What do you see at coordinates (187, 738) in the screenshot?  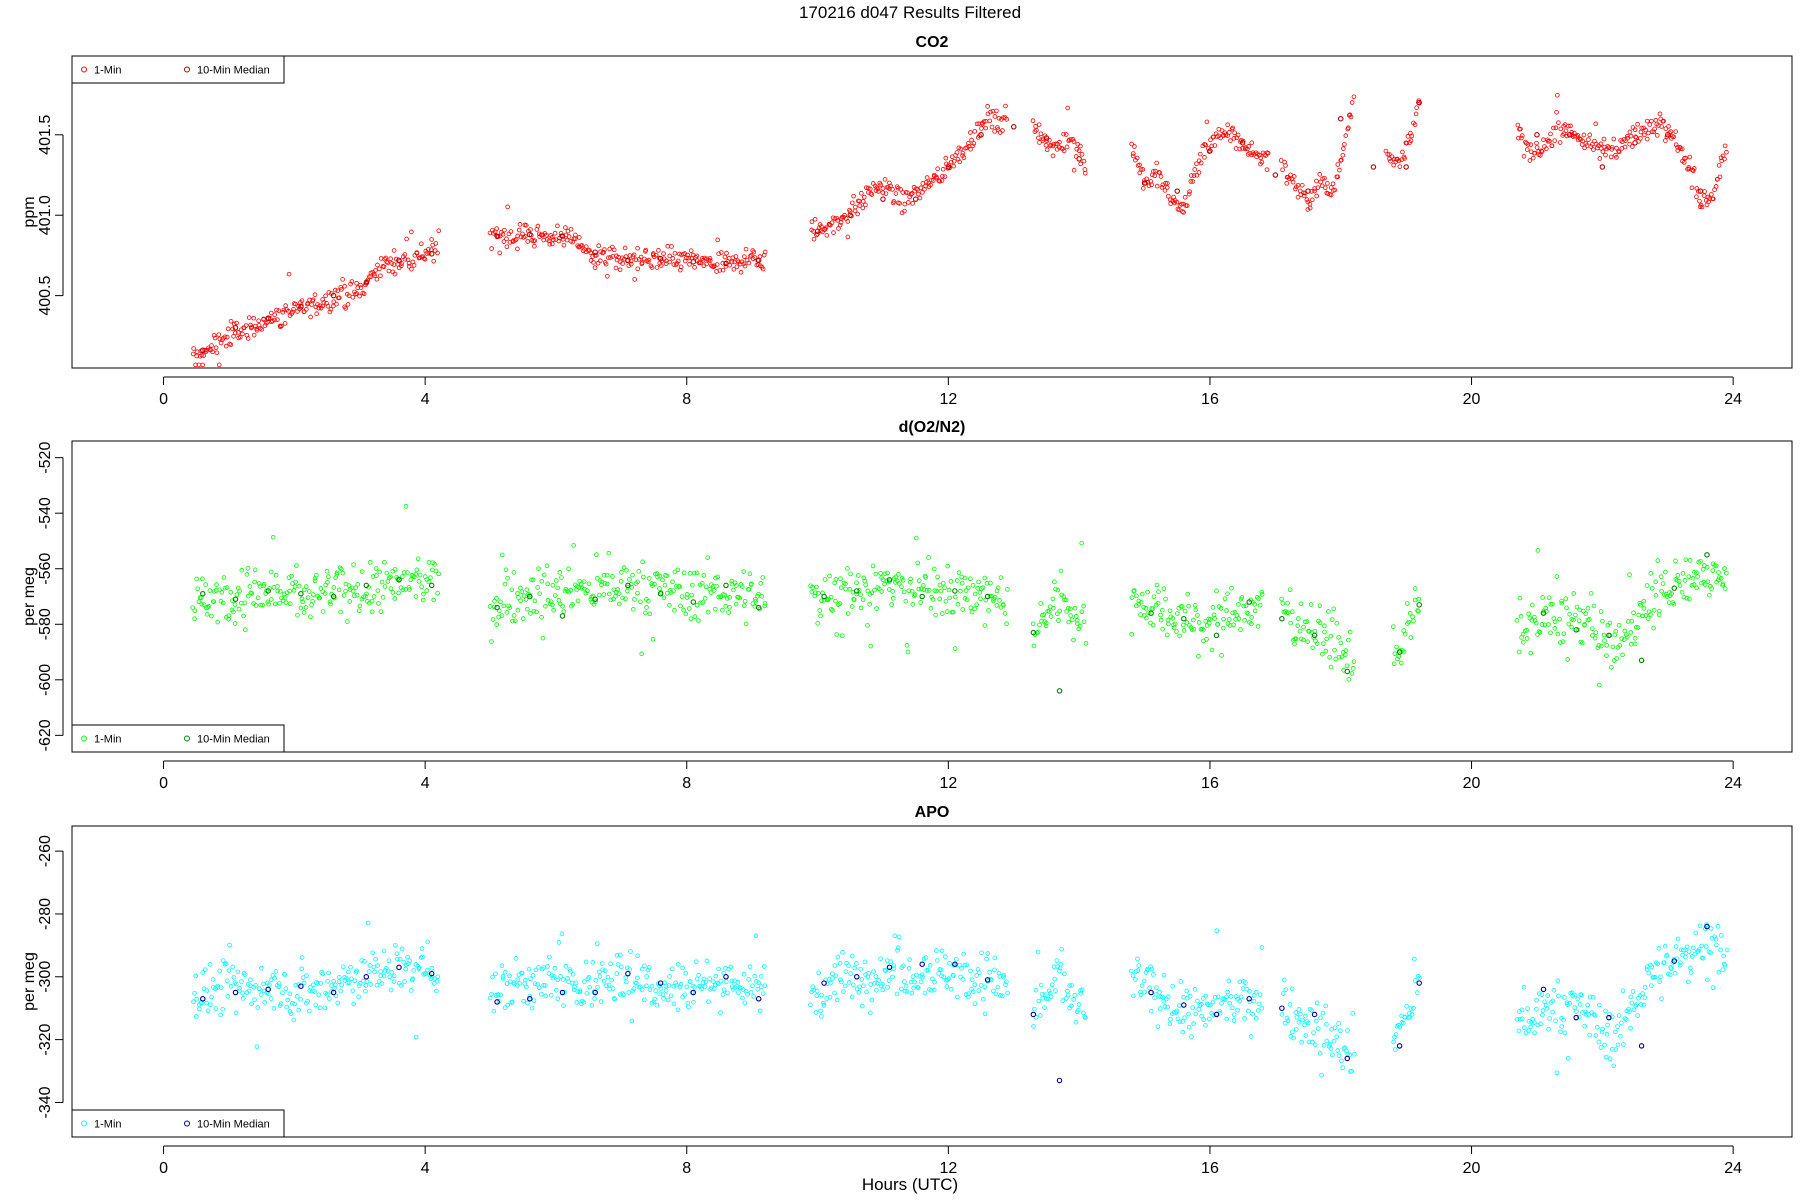 I see `legend-marker-10-min-median` at bounding box center [187, 738].